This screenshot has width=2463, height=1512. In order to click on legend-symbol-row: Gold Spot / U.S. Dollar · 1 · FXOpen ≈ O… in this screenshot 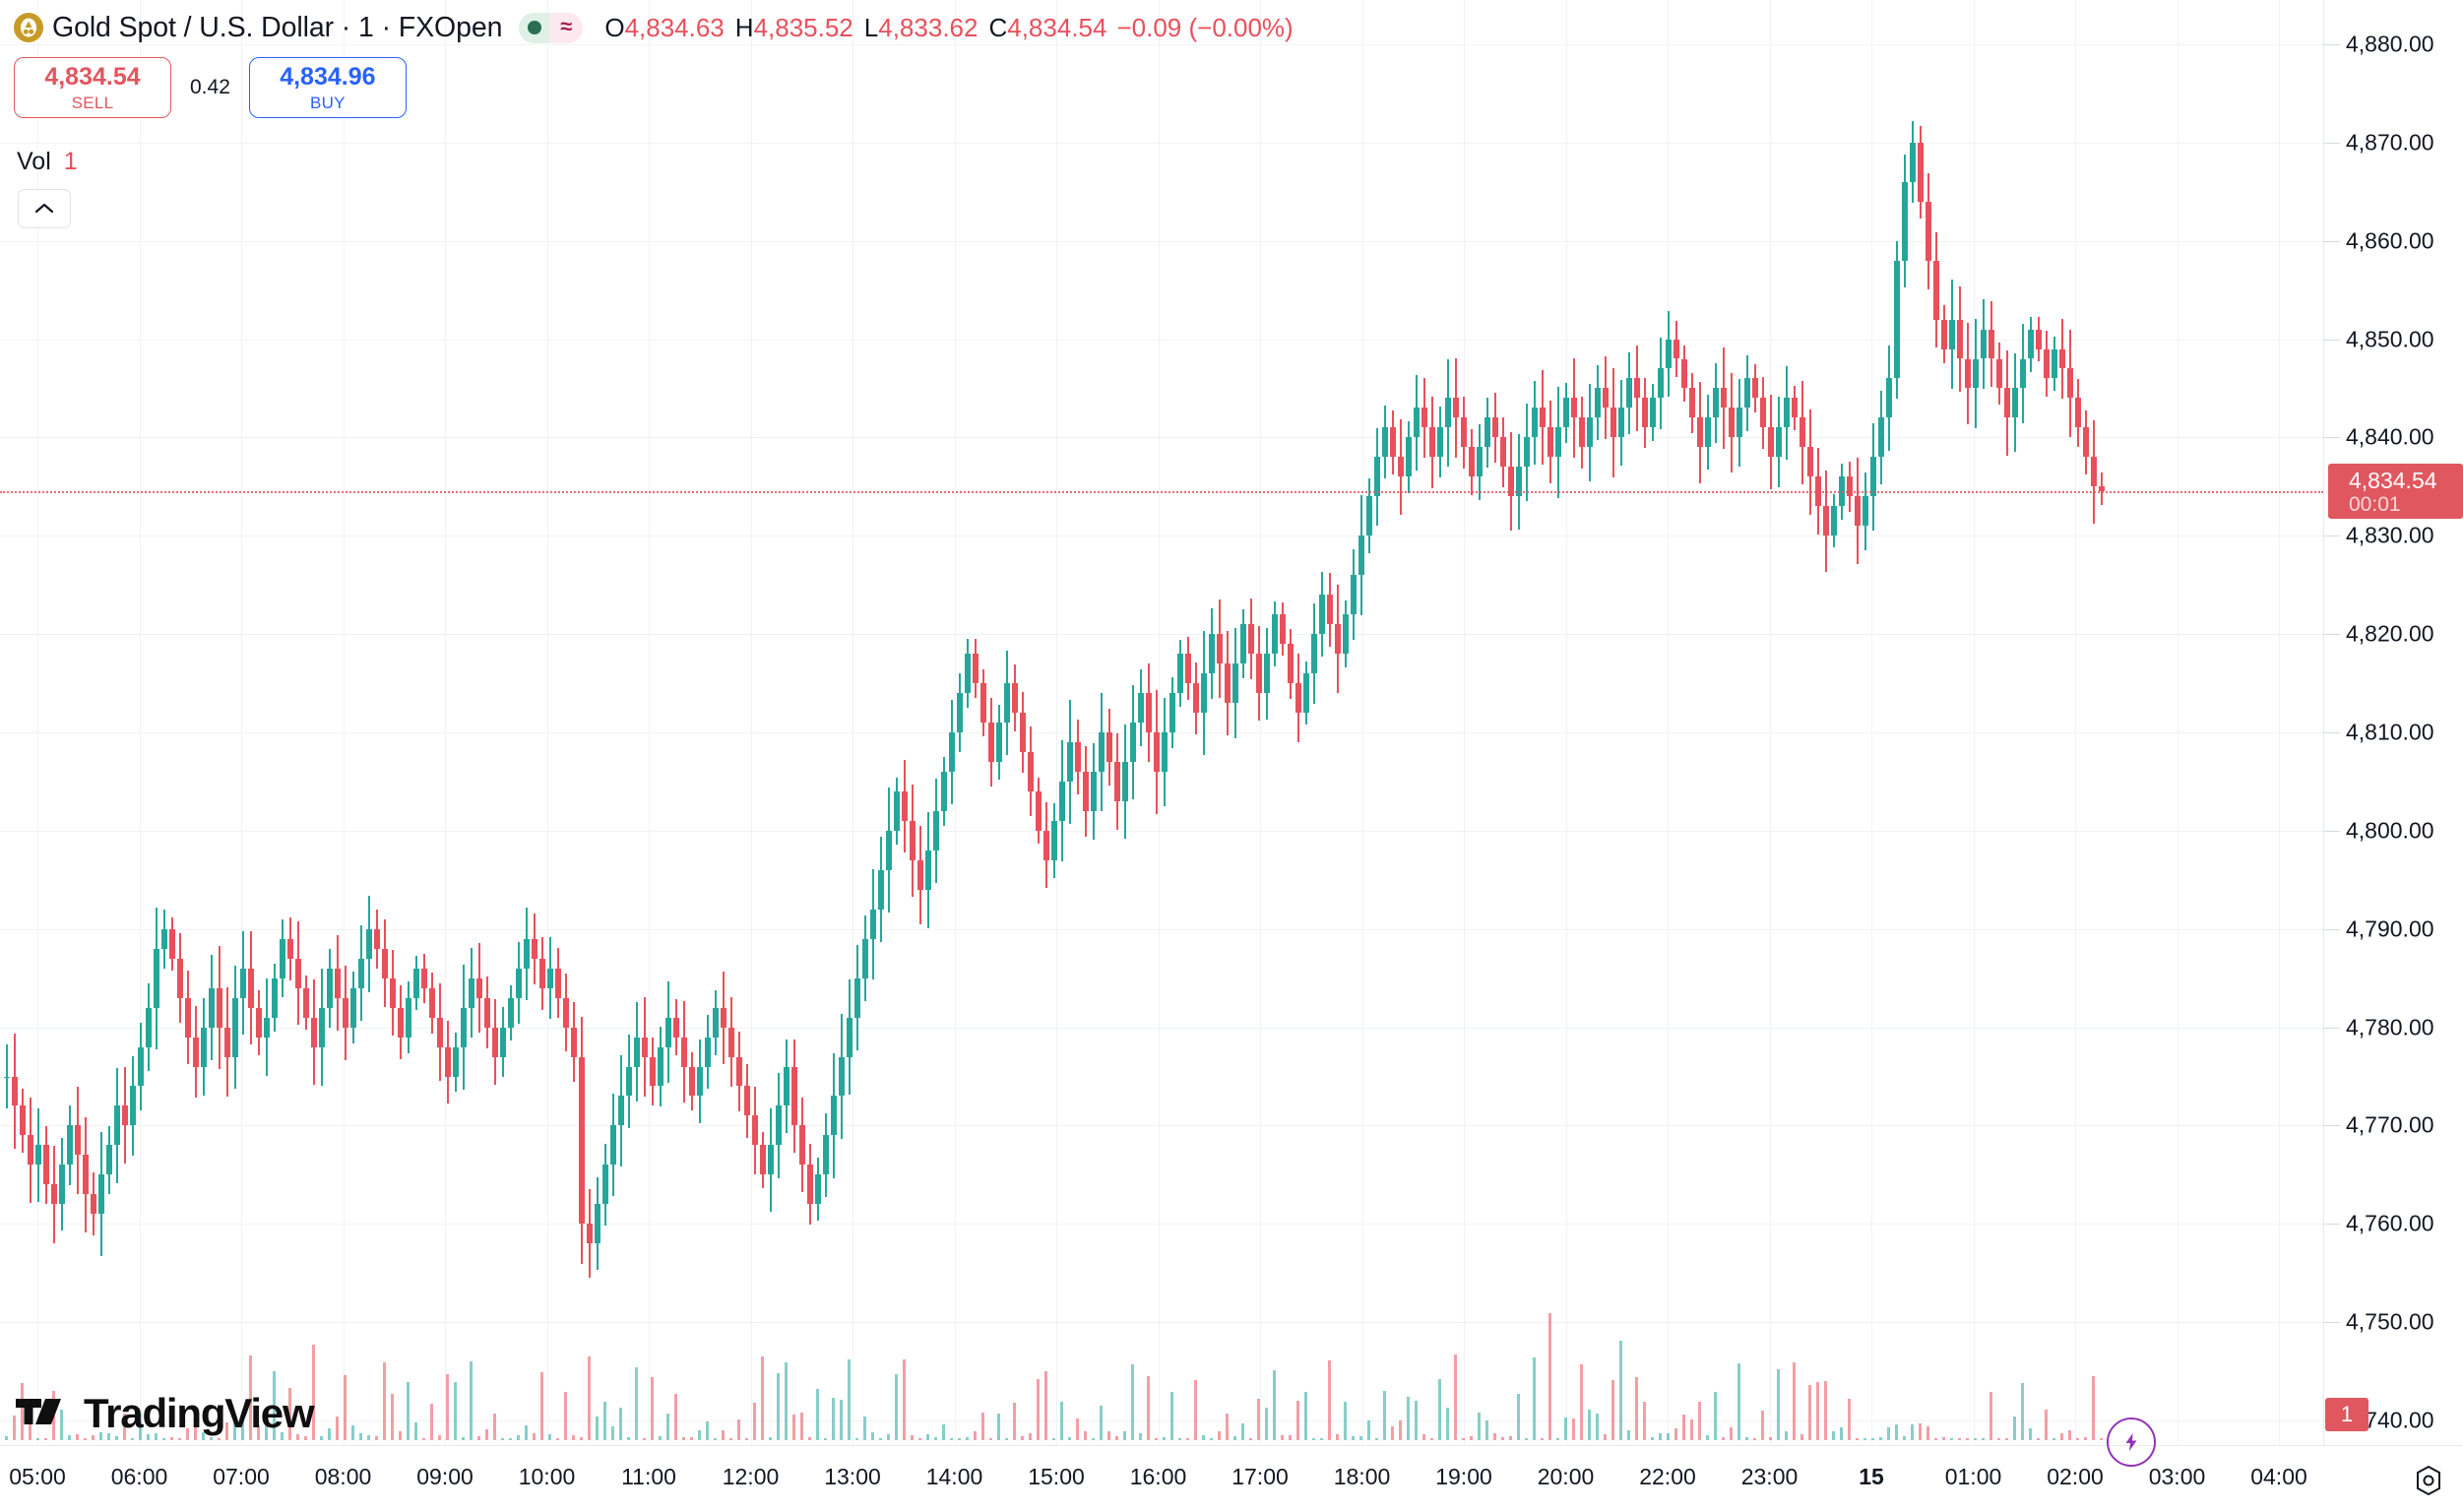, I will do `click(654, 27)`.